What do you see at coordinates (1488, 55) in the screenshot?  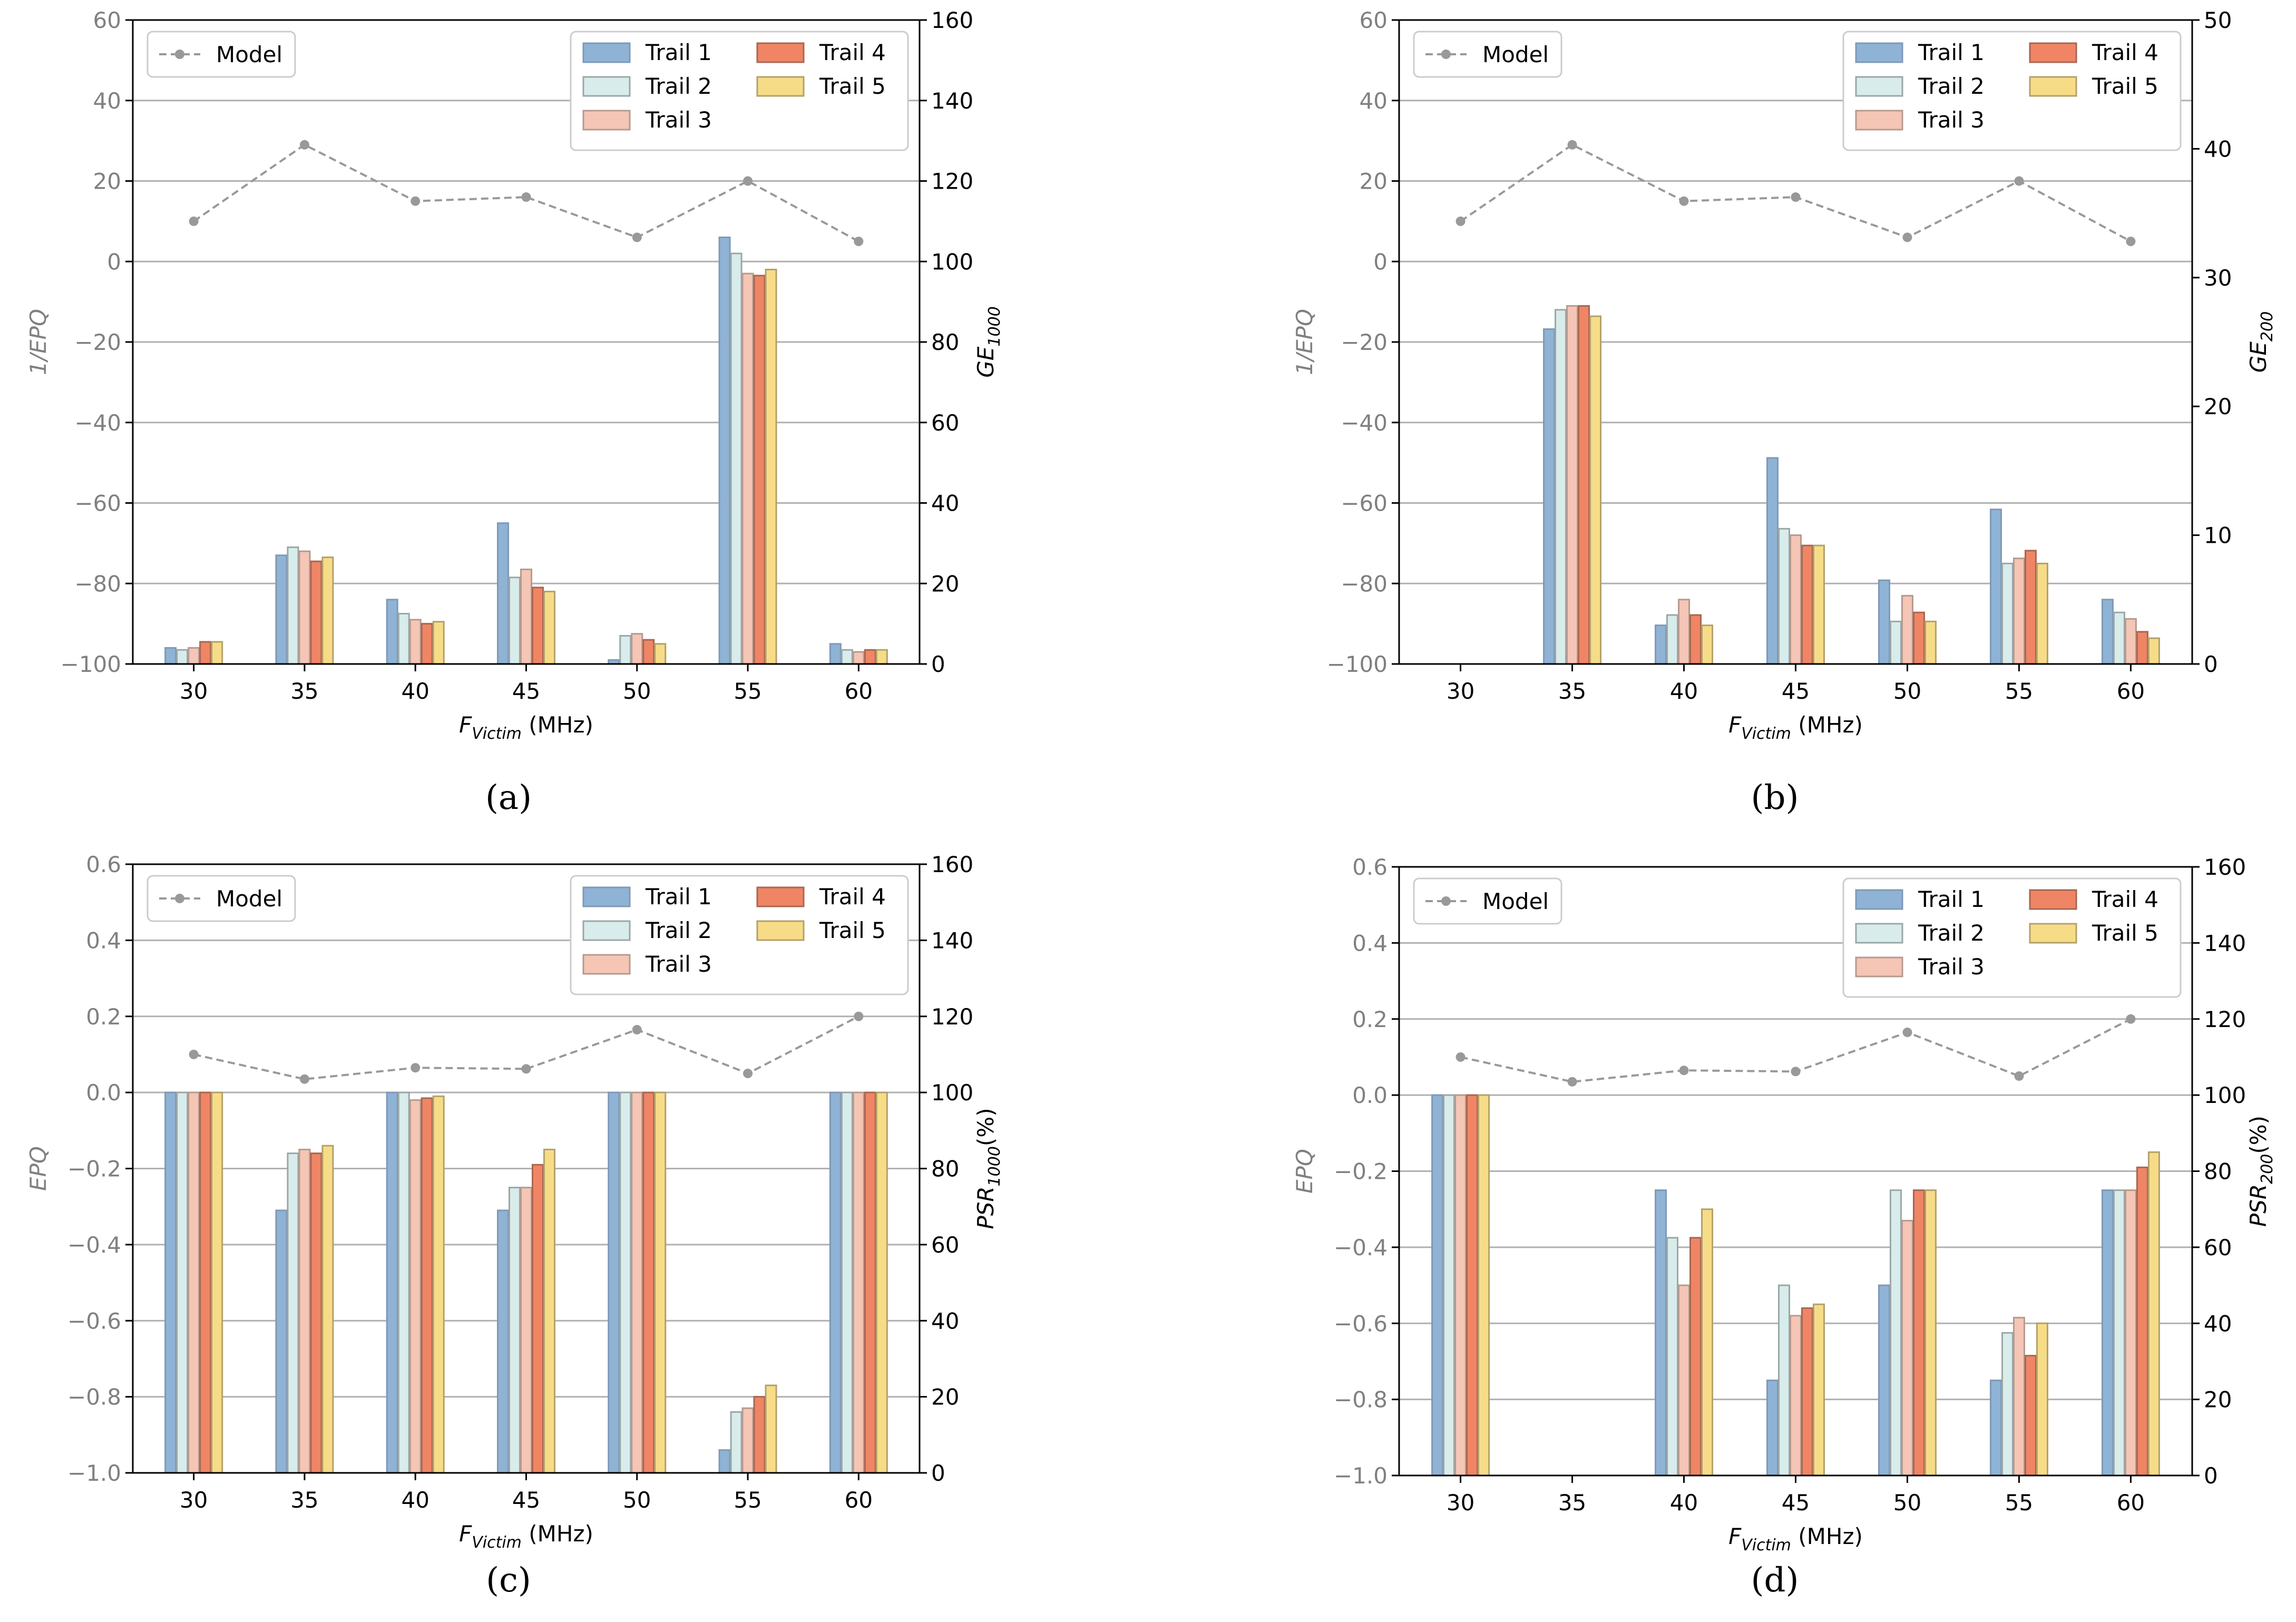 I see `model-legend` at bounding box center [1488, 55].